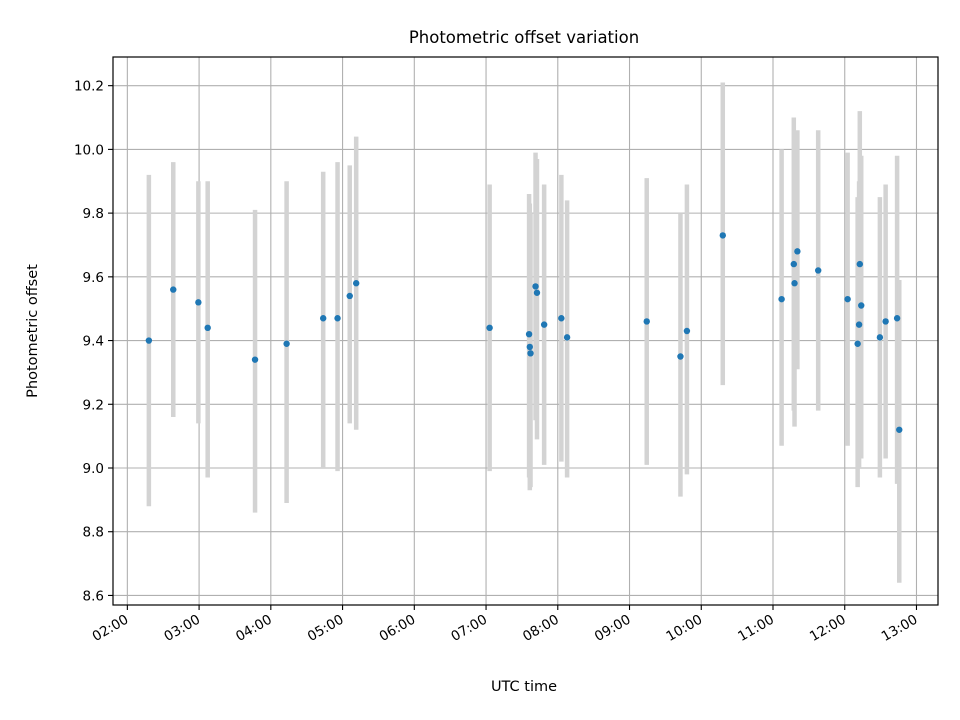  What do you see at coordinates (93, 596) in the screenshot?
I see `y-tick-label: 8.6` at bounding box center [93, 596].